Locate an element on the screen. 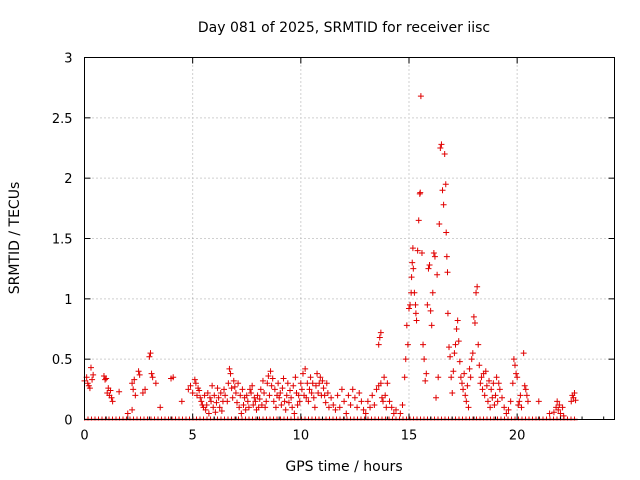  y-tick-label: 2.5 is located at coordinates (62, 119).